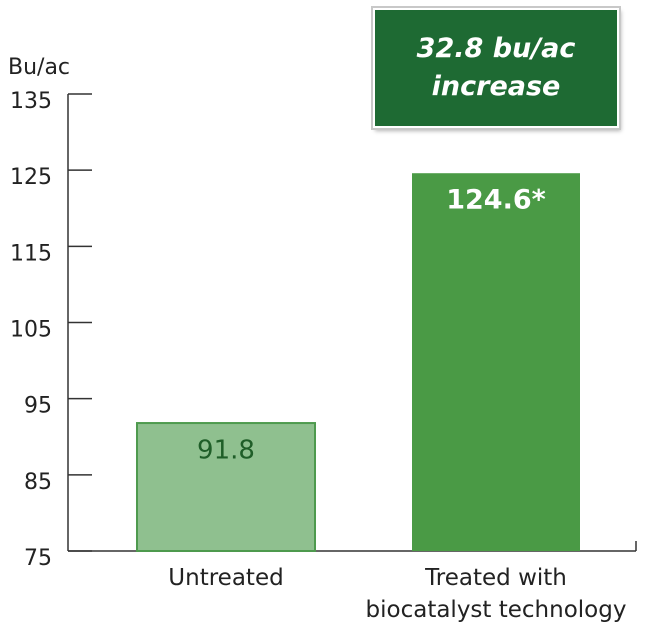 The height and width of the screenshot is (626, 660). What do you see at coordinates (38, 558) in the screenshot?
I see `y-tick-label: 75` at bounding box center [38, 558].